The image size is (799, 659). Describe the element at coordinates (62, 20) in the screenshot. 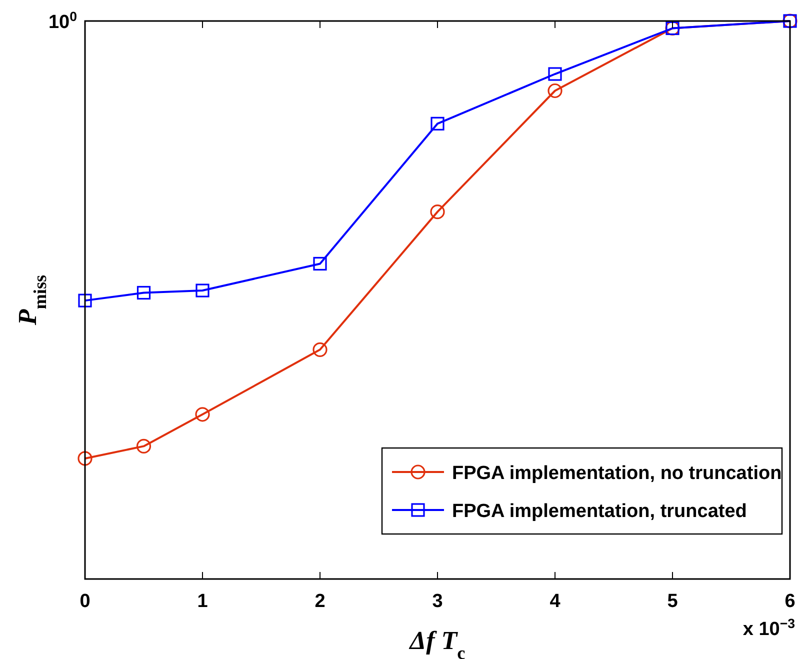

I see `text: 10$^{0}$` at that location.